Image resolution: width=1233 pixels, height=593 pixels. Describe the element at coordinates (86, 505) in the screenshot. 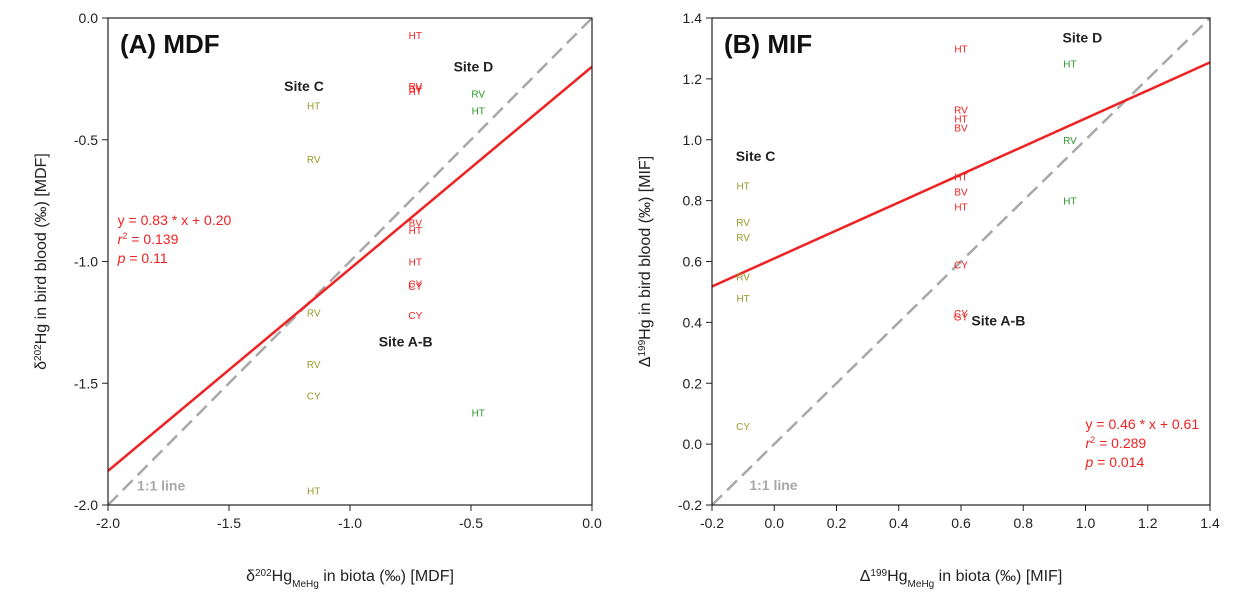

I see `y-tick-label-0: -2.0` at that location.